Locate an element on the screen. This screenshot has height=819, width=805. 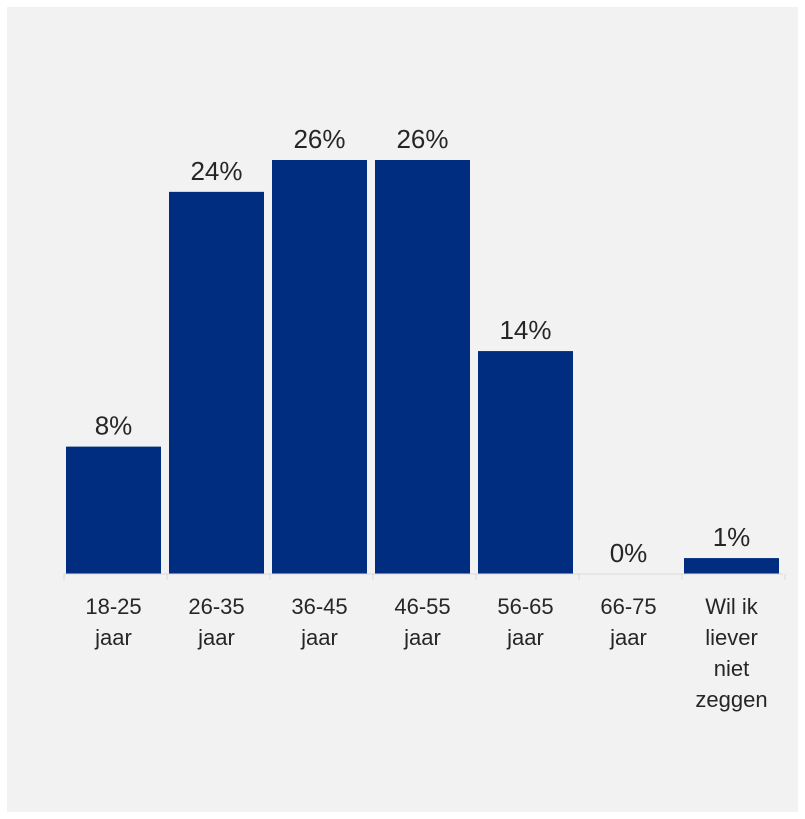
x-axis-ticks is located at coordinates (424, 577).